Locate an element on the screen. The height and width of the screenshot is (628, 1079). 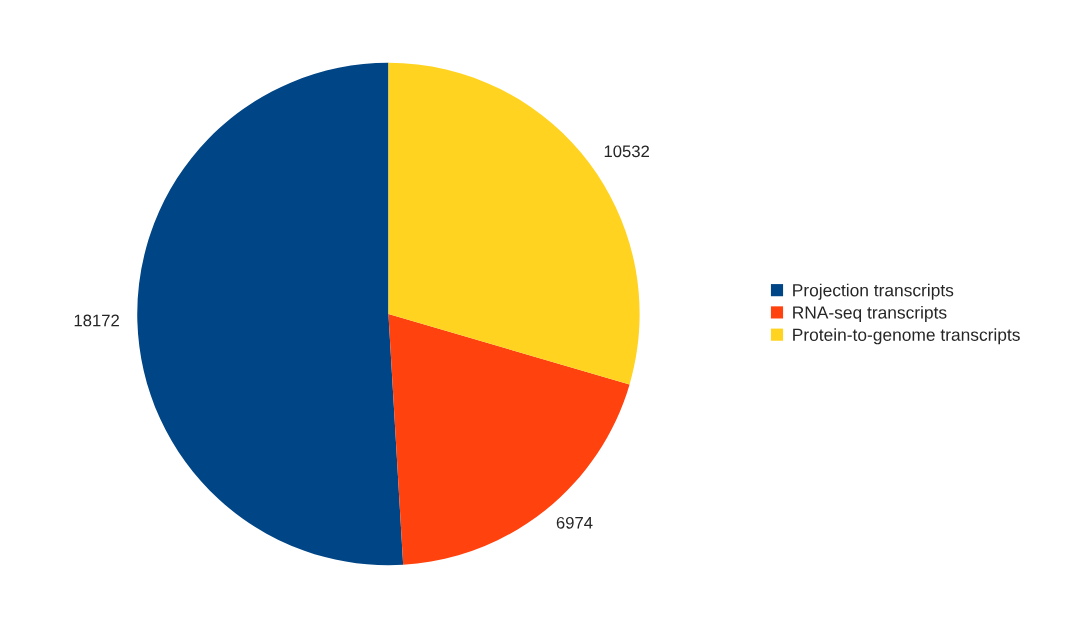
legend-label: RNA-seq transcripts is located at coordinates (870, 314).